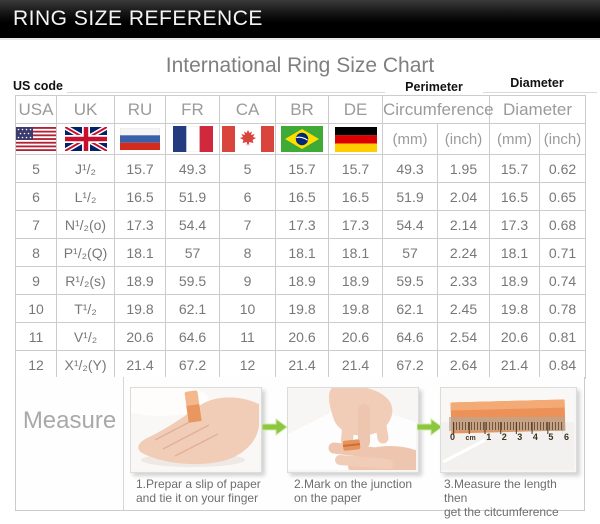 This screenshot has height=524, width=600. What do you see at coordinates (198, 484) in the screenshot?
I see `step1-caption-line1: 1.Prepar a slip of paper` at bounding box center [198, 484].